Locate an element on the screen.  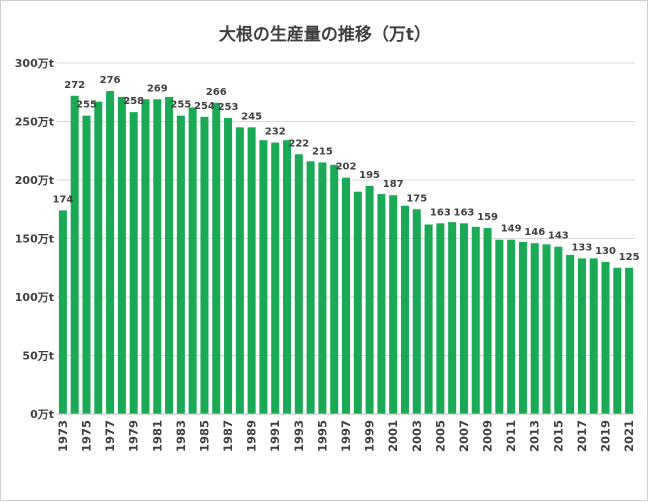
data-label: 149 is located at coordinates (511, 229).